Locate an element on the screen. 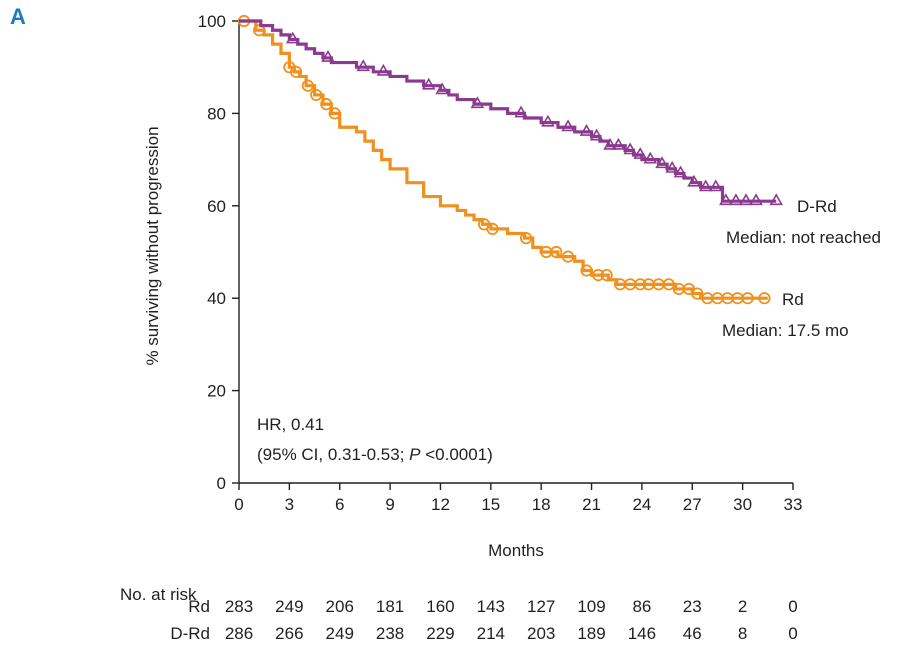 The height and width of the screenshot is (648, 915). risk-count: 238 is located at coordinates (390, 633).